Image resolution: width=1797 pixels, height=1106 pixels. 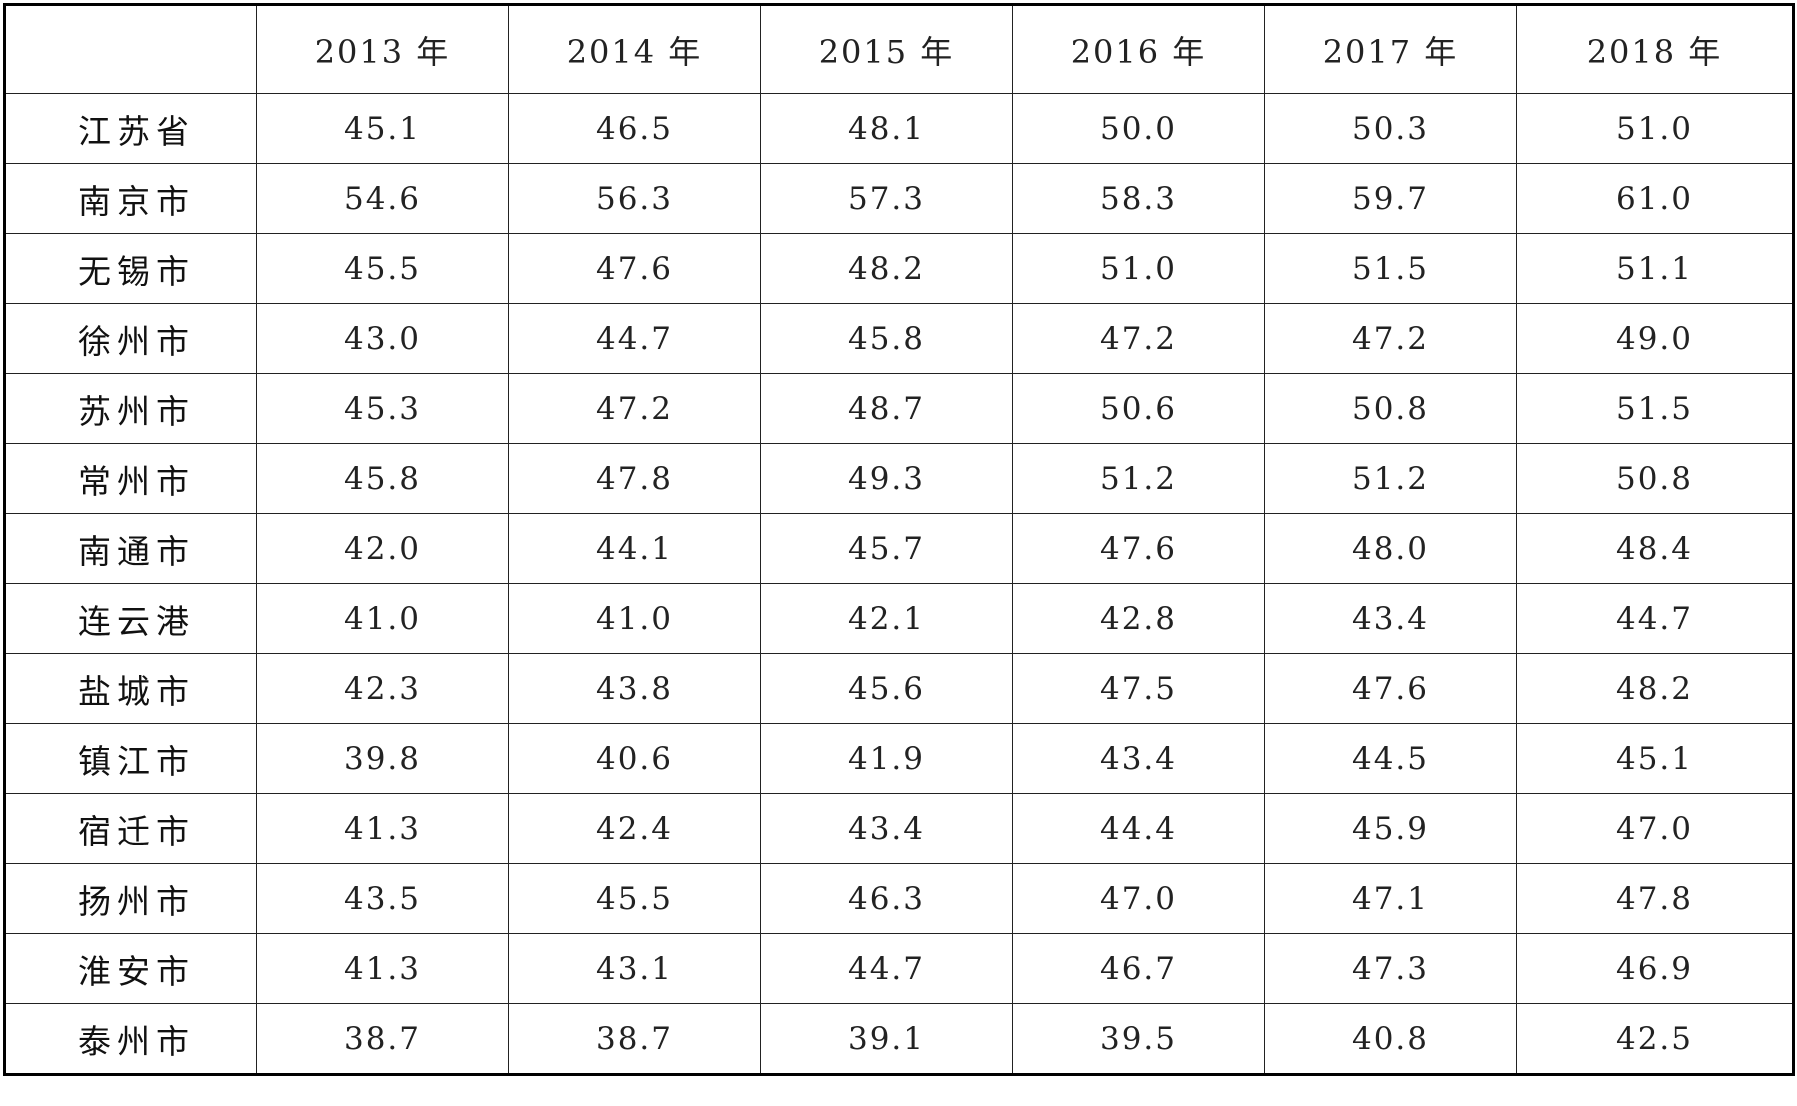 I want to click on table-cell: 54.6, so click(x=382, y=198).